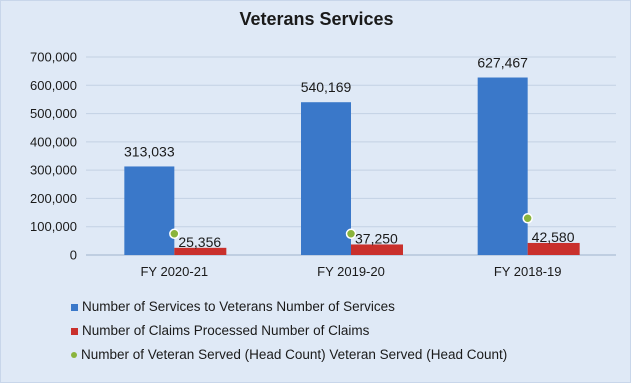 Image resolution: width=631 pixels, height=384 pixels. I want to click on data-label-services: 627,467, so click(502, 63).